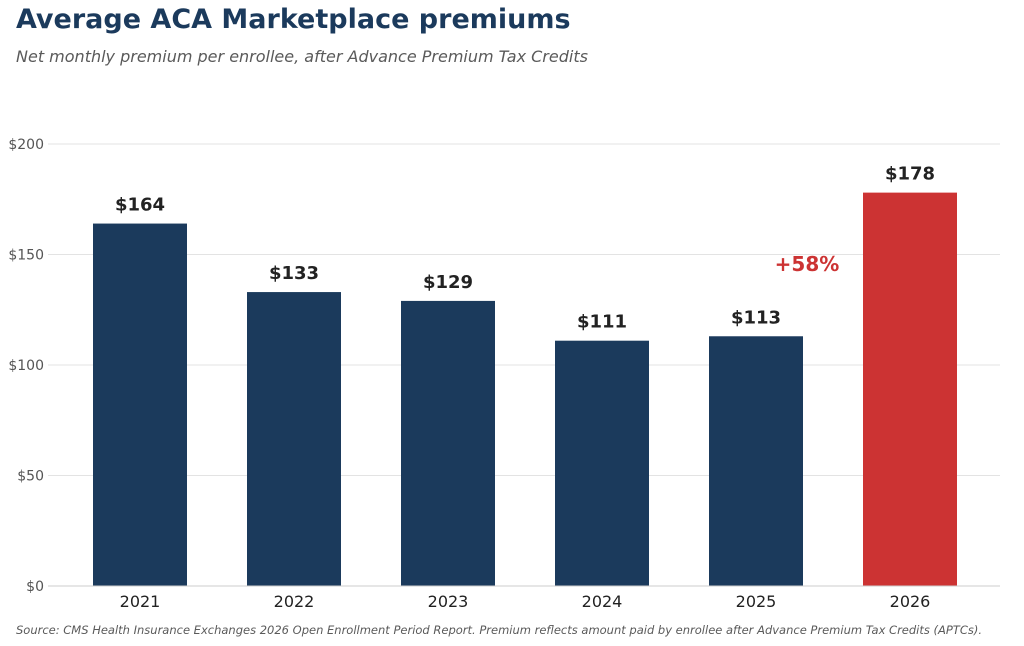 Image resolution: width=1024 pixels, height=646 pixels. I want to click on x-tick-label: 2025, so click(756, 601).